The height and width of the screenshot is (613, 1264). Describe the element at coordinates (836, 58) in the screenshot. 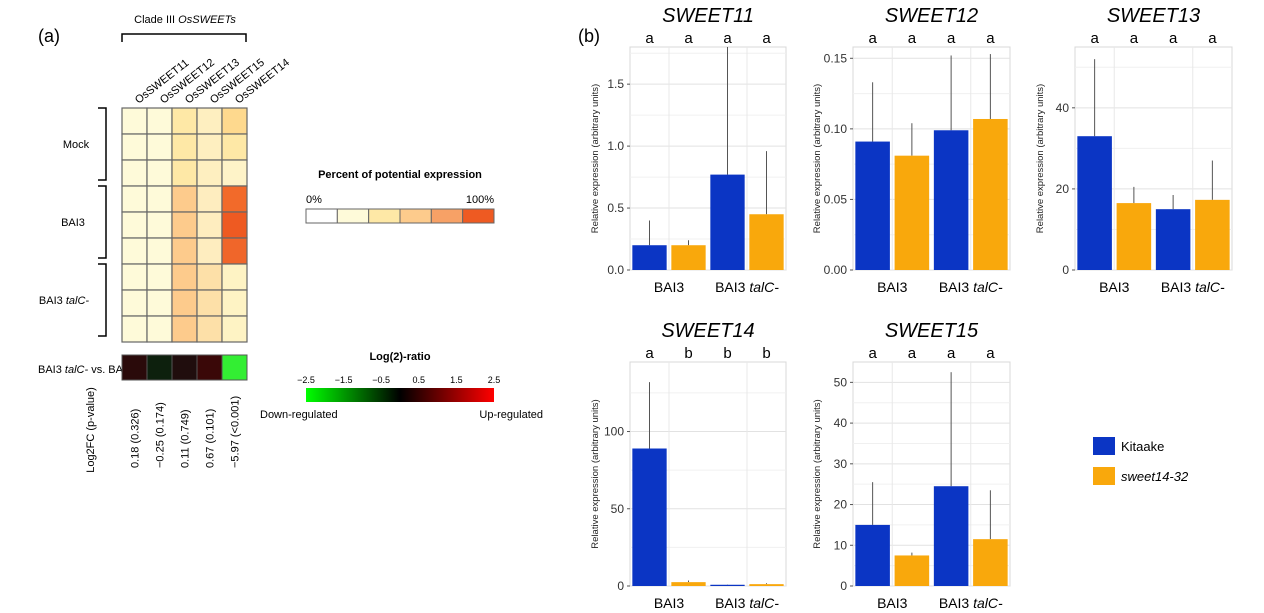

I see `y-tick-label: 0.15` at that location.